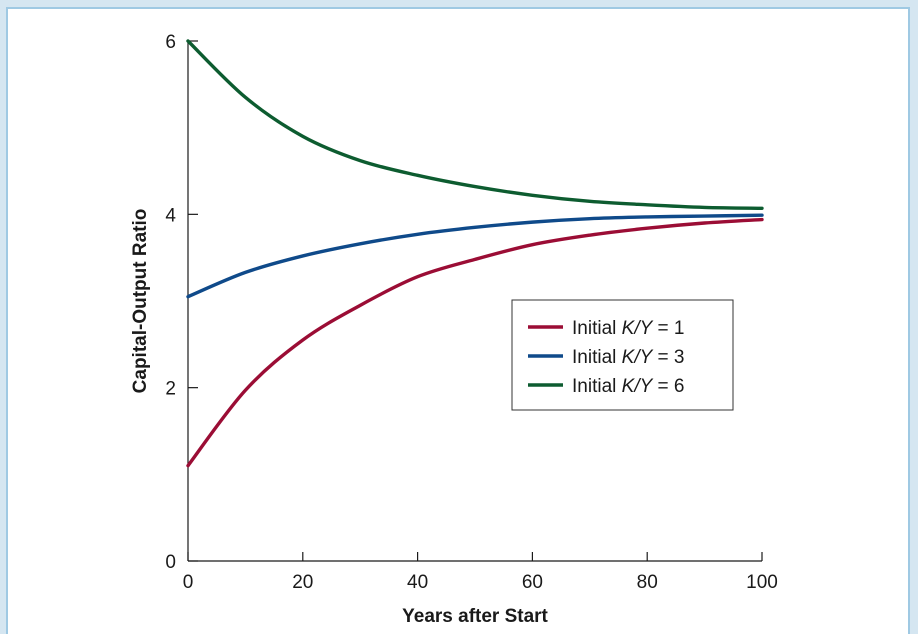 The height and width of the screenshot is (634, 918). I want to click on legend-label-suffix: = 6, so click(668, 386).